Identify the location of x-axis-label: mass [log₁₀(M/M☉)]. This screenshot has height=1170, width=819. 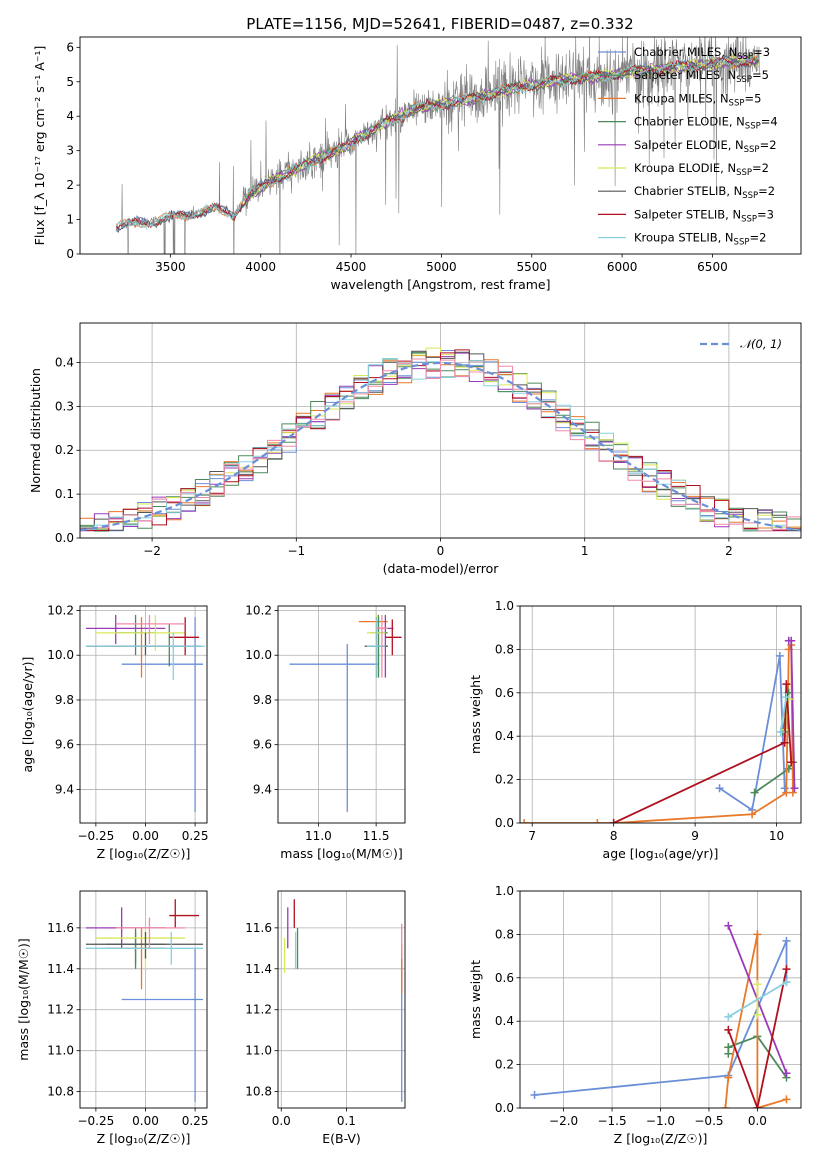
(341, 853).